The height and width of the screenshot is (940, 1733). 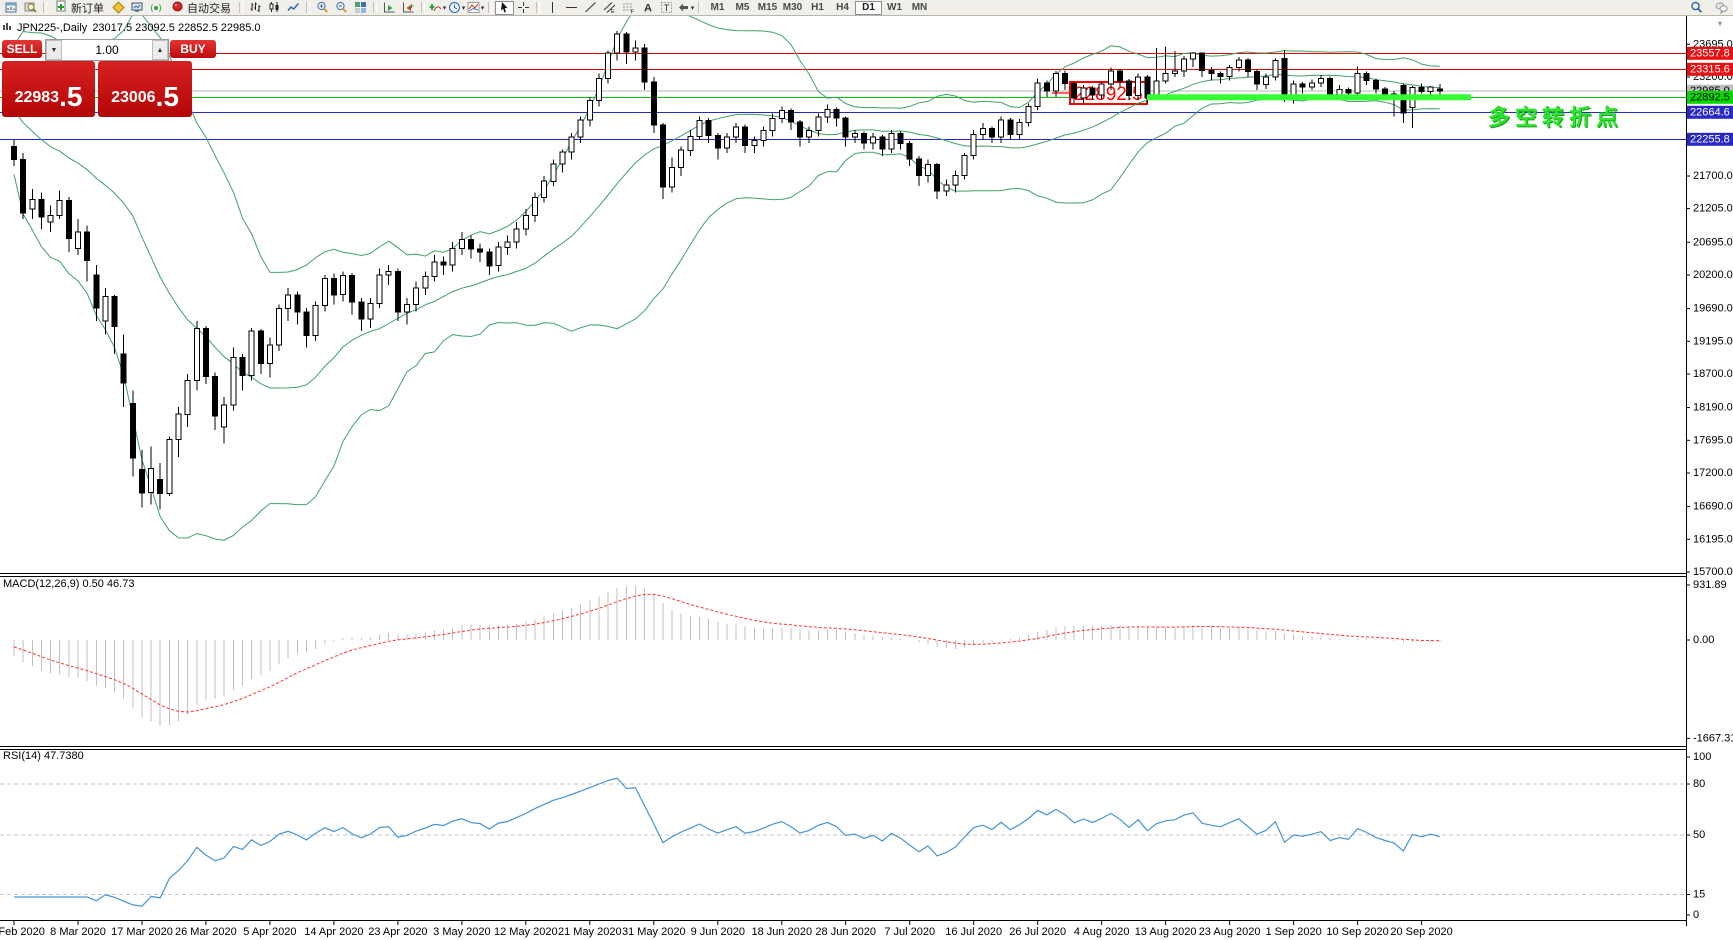 What do you see at coordinates (30, 7) in the screenshot?
I see `profile-icon` at bounding box center [30, 7].